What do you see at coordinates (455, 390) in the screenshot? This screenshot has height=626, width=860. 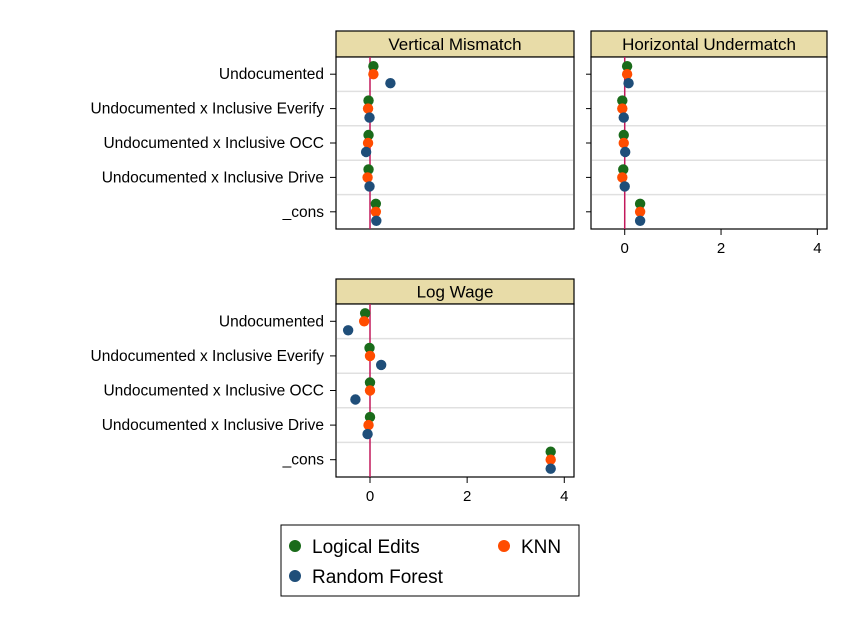 I see `plot-region` at bounding box center [455, 390].